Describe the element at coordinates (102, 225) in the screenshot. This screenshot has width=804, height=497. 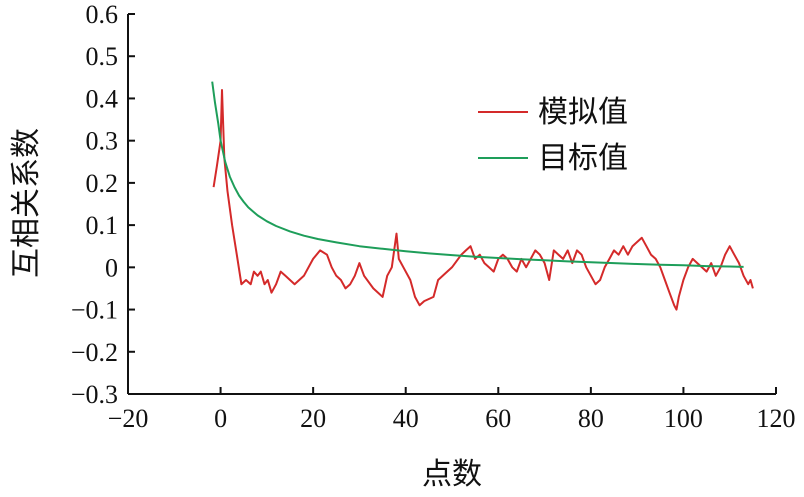
I see `y-tick-label: 0.1` at that location.